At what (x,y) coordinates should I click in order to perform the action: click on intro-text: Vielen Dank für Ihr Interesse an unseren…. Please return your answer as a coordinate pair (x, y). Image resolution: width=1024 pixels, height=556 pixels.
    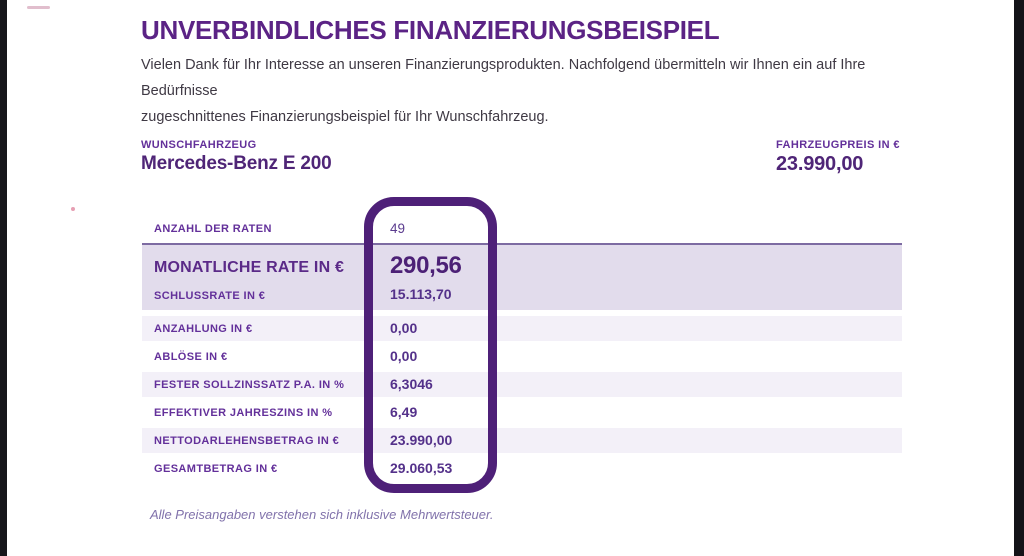
    Looking at the image, I should click on (516, 91).